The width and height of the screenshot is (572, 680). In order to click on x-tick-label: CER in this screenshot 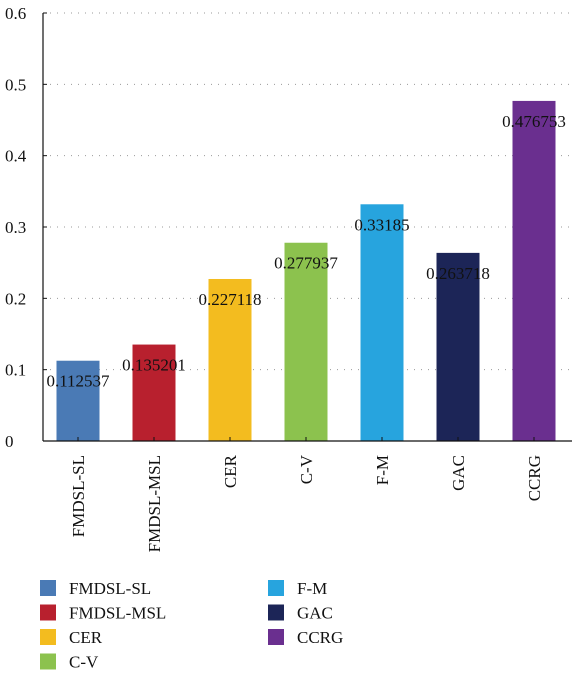, I will do `click(230, 471)`.